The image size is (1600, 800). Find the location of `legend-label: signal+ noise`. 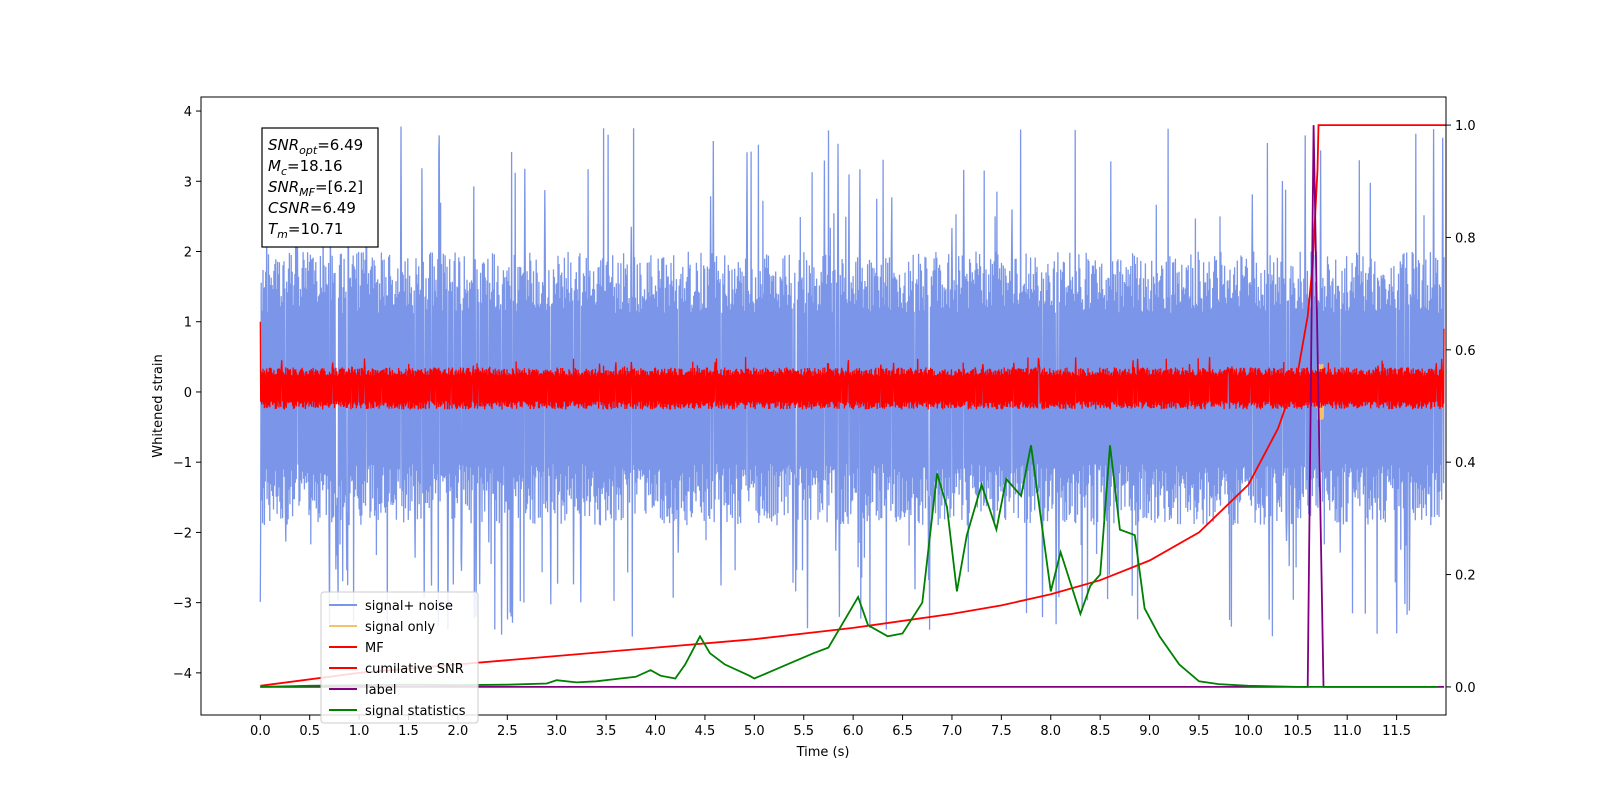

legend-label: signal+ noise is located at coordinates (409, 606).